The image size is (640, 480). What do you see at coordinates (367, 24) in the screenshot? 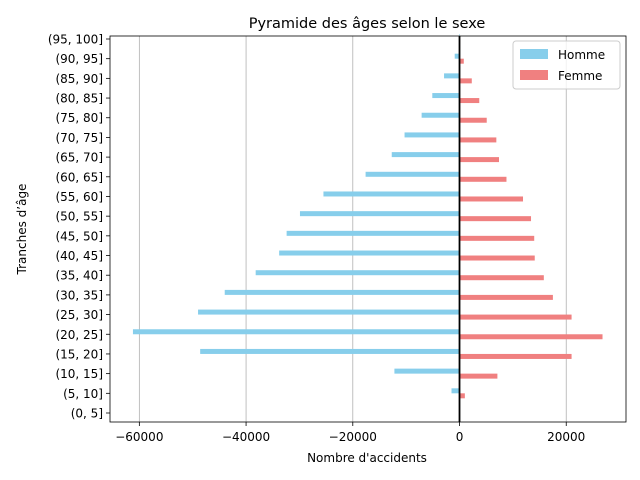
I see `chart-title: Pyramide des âges selon le sexe` at bounding box center [367, 24].